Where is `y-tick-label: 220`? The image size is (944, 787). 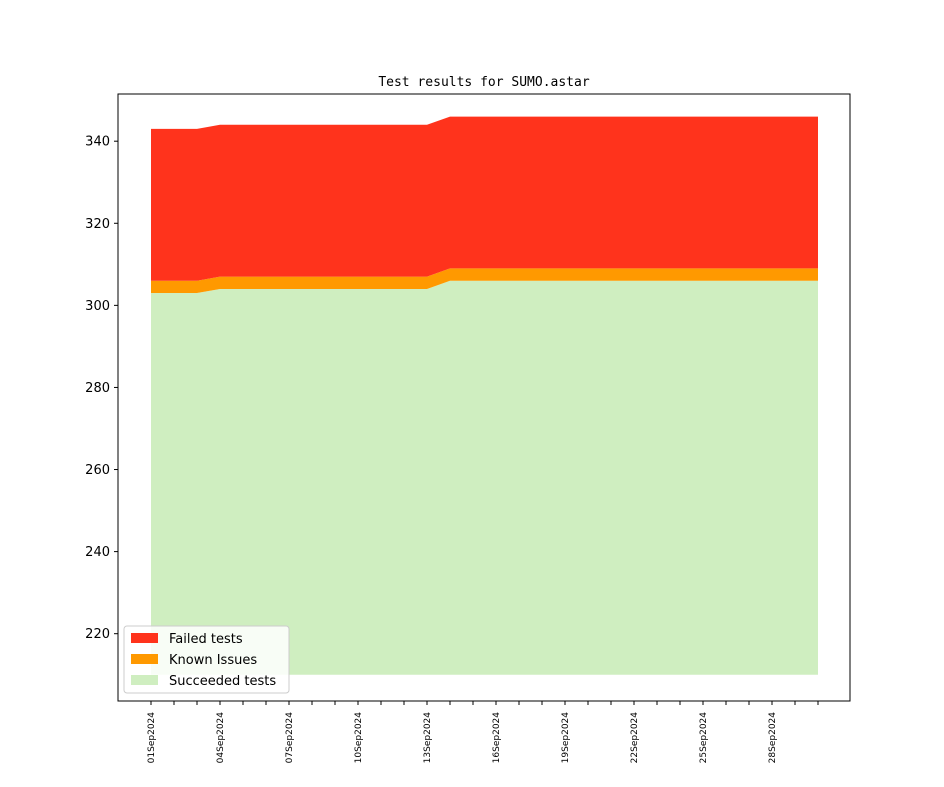
y-tick-label: 220 is located at coordinates (97, 634).